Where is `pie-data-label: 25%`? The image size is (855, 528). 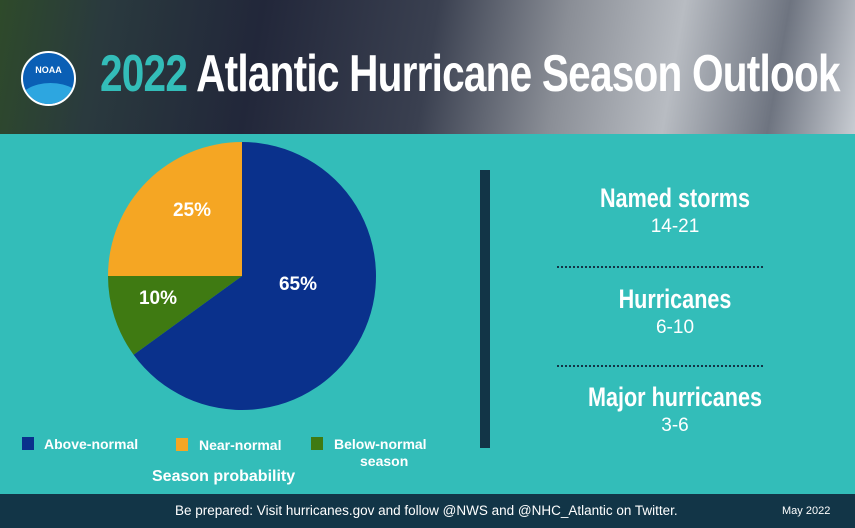
pie-data-label: 25% is located at coordinates (192, 210).